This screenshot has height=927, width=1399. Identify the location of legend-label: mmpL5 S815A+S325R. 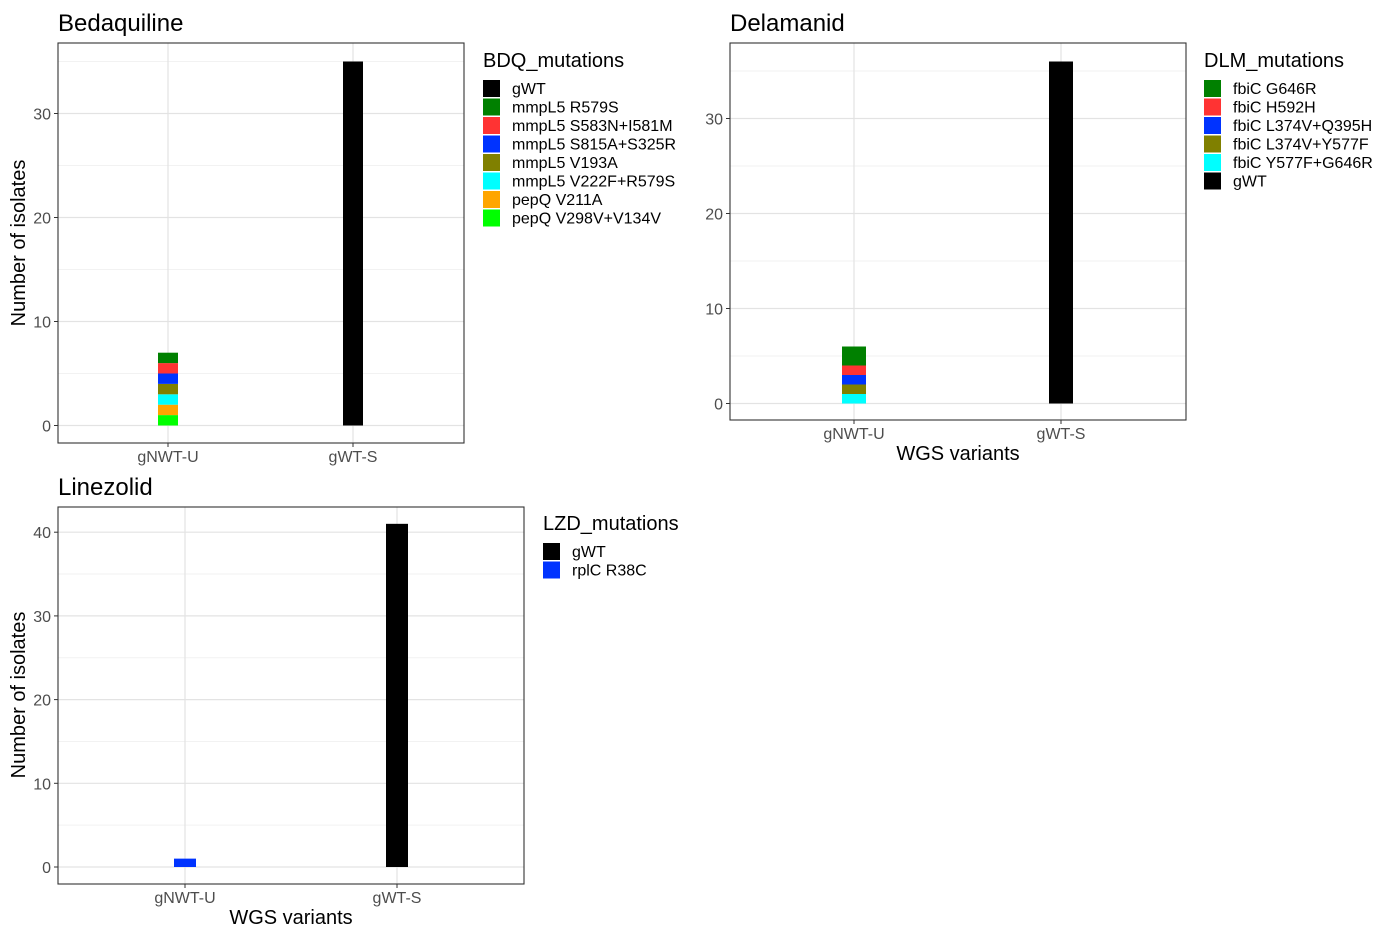
(594, 145).